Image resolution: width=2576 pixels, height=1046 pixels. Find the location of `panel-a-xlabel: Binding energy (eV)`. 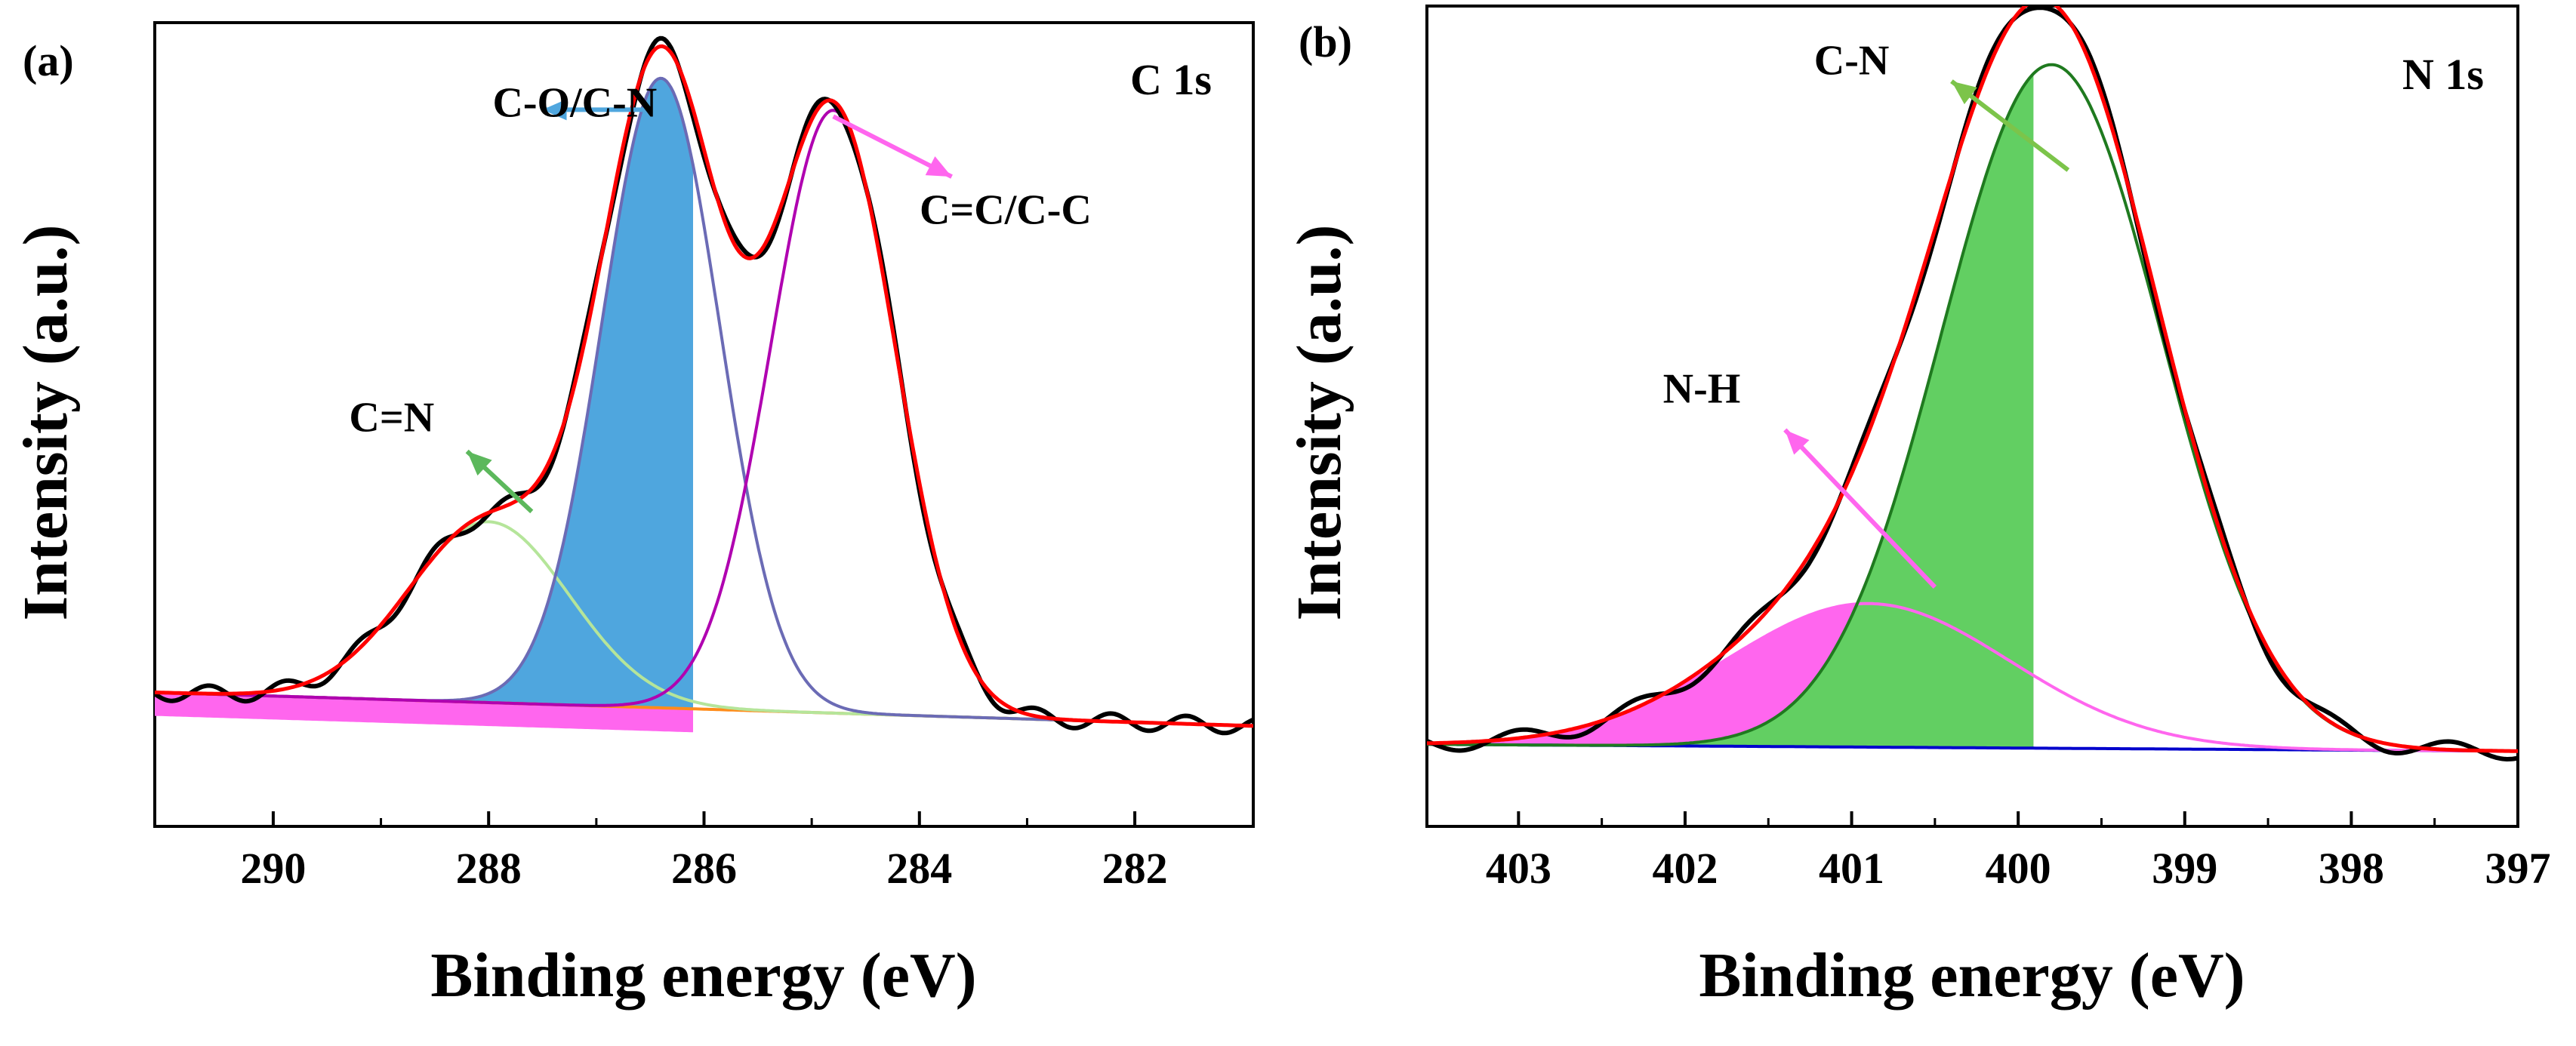

panel-a-xlabel: Binding energy (eV) is located at coordinates (703, 976).